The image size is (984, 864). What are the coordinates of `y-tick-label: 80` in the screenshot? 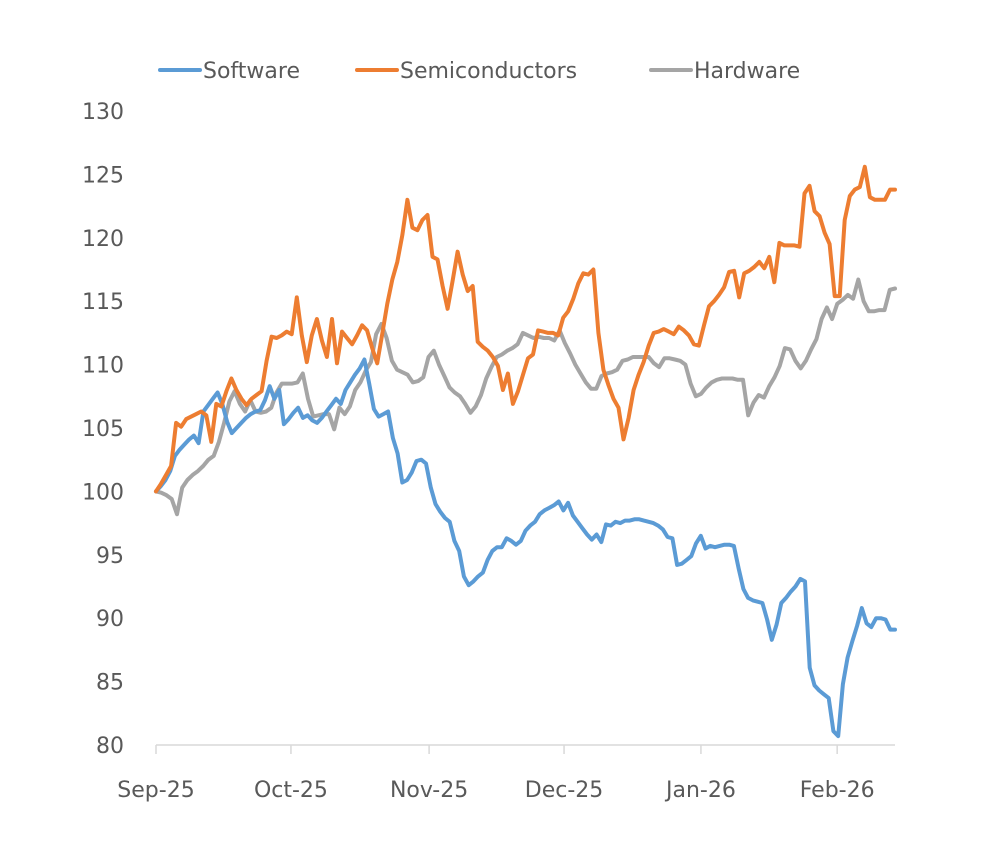 It's located at (110, 746).